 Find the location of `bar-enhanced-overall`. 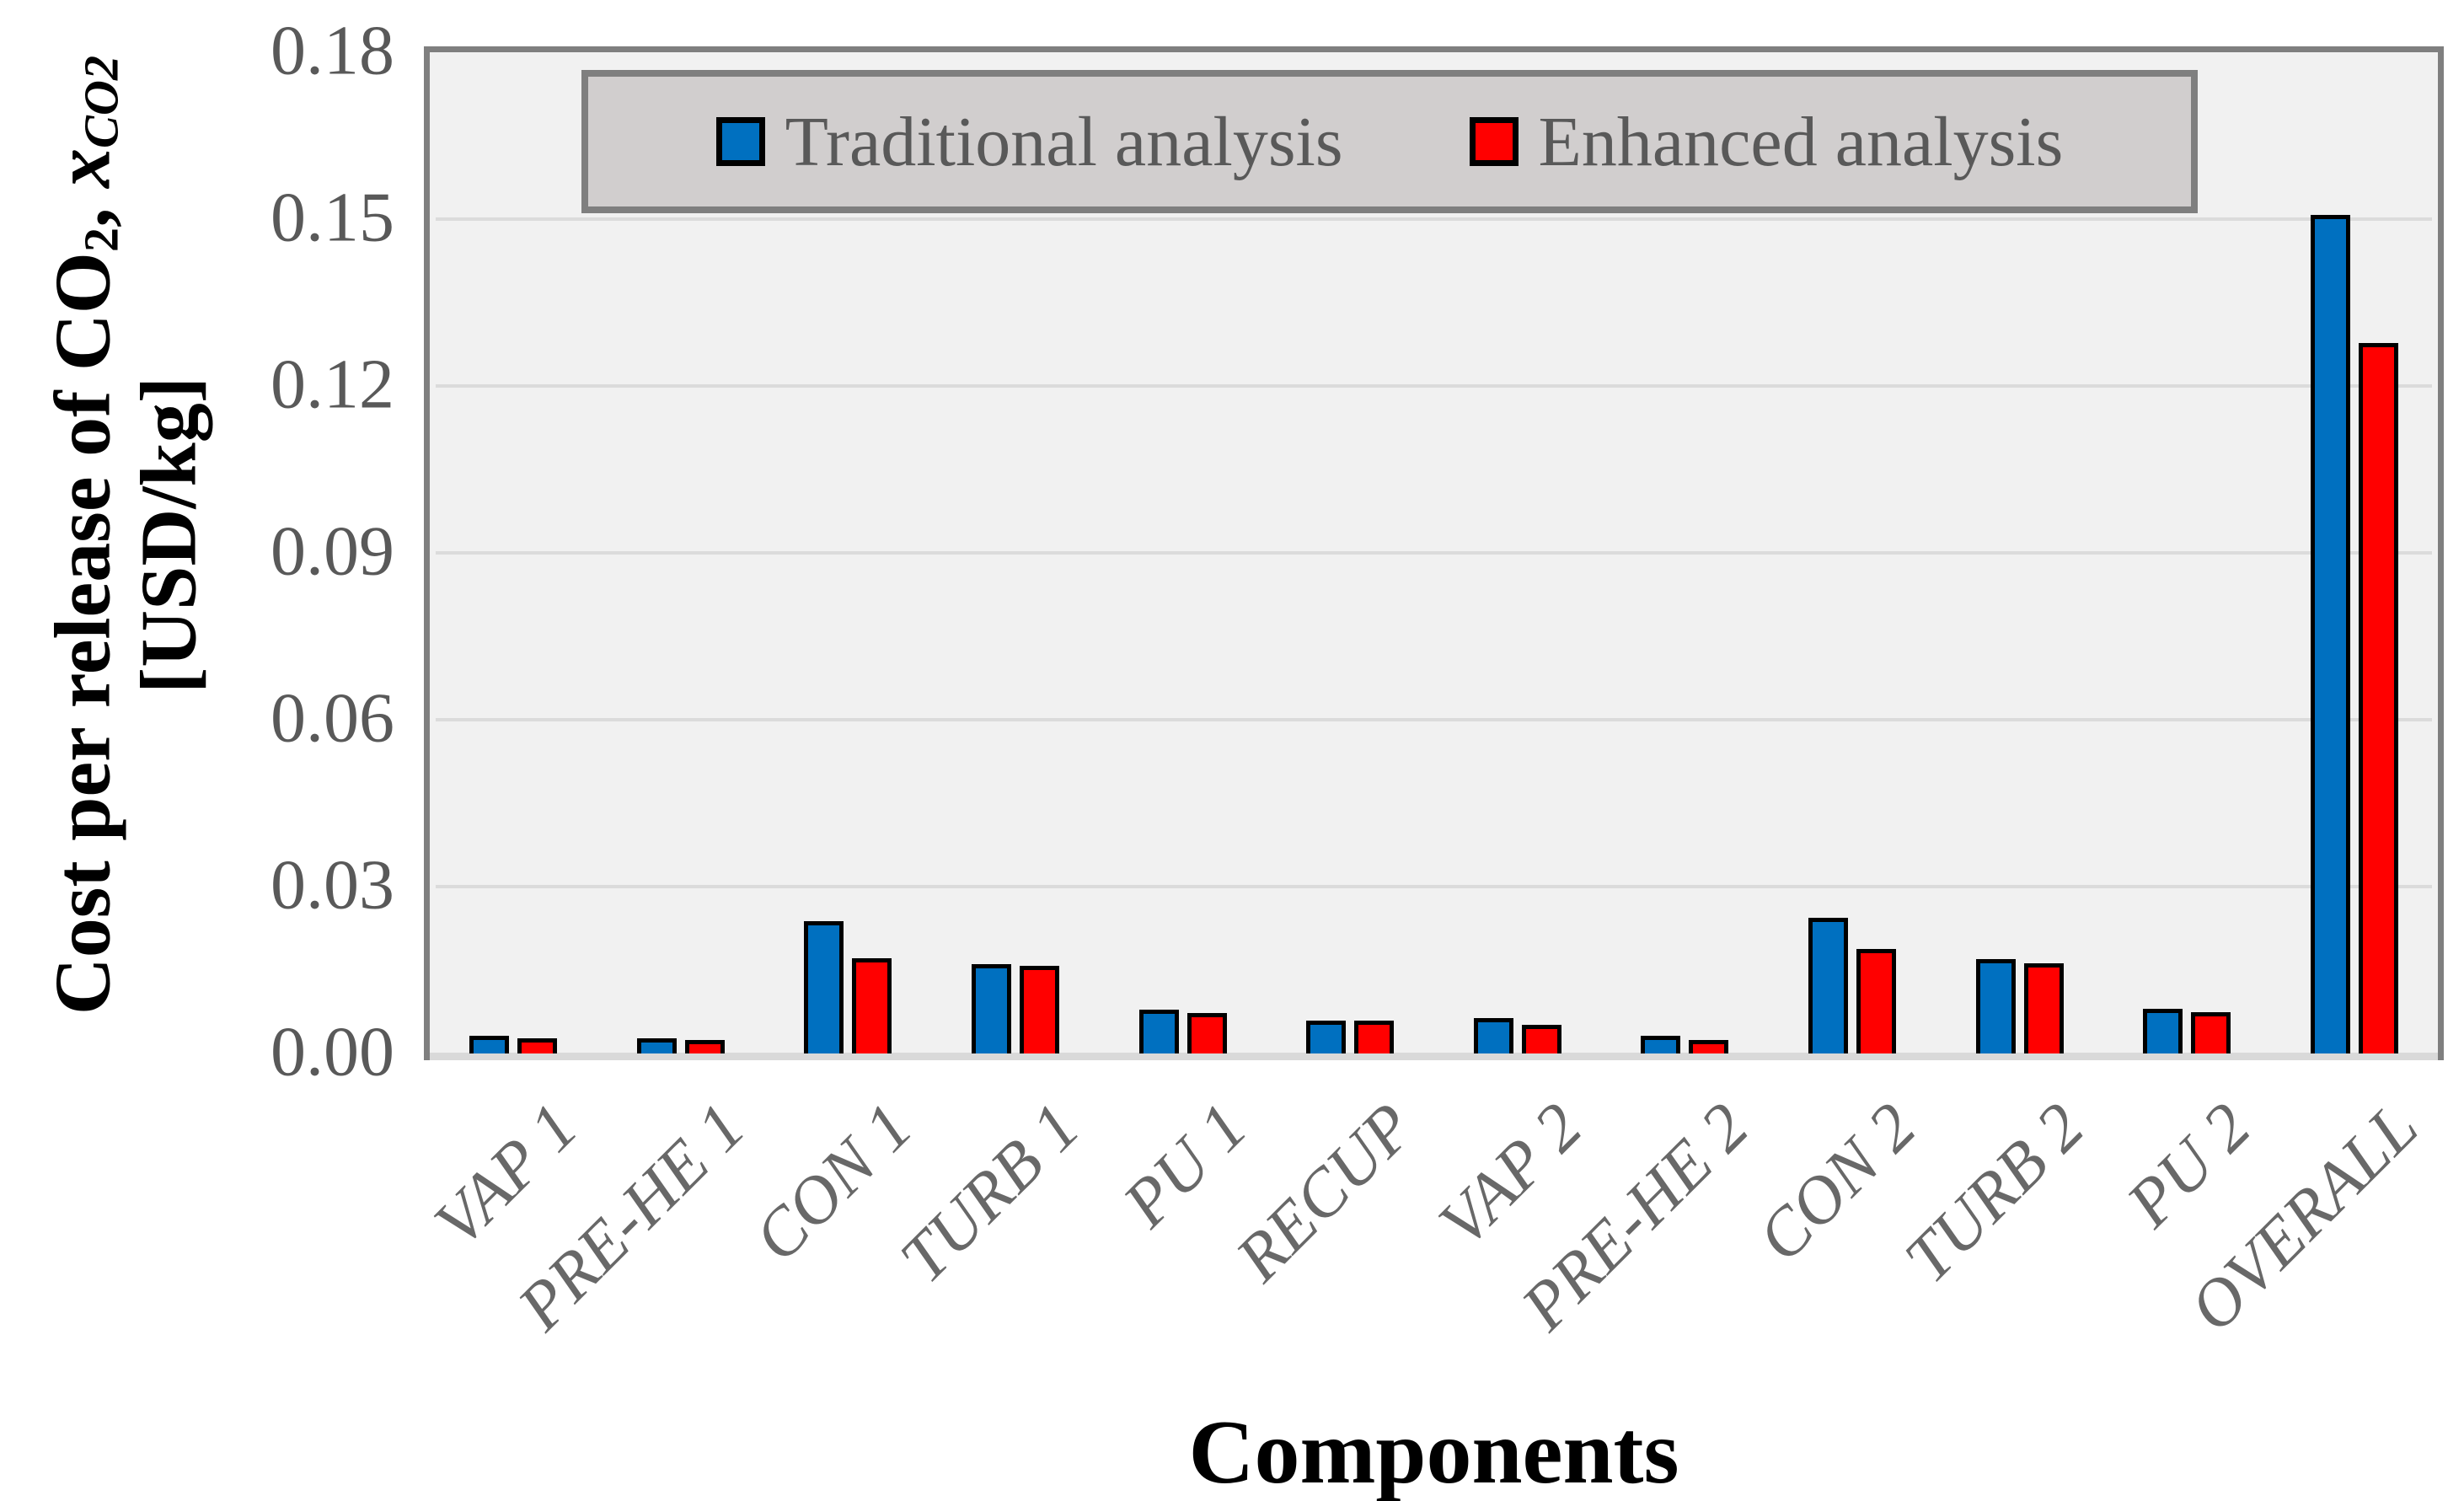

bar-enhanced-overall is located at coordinates (2379, 698).